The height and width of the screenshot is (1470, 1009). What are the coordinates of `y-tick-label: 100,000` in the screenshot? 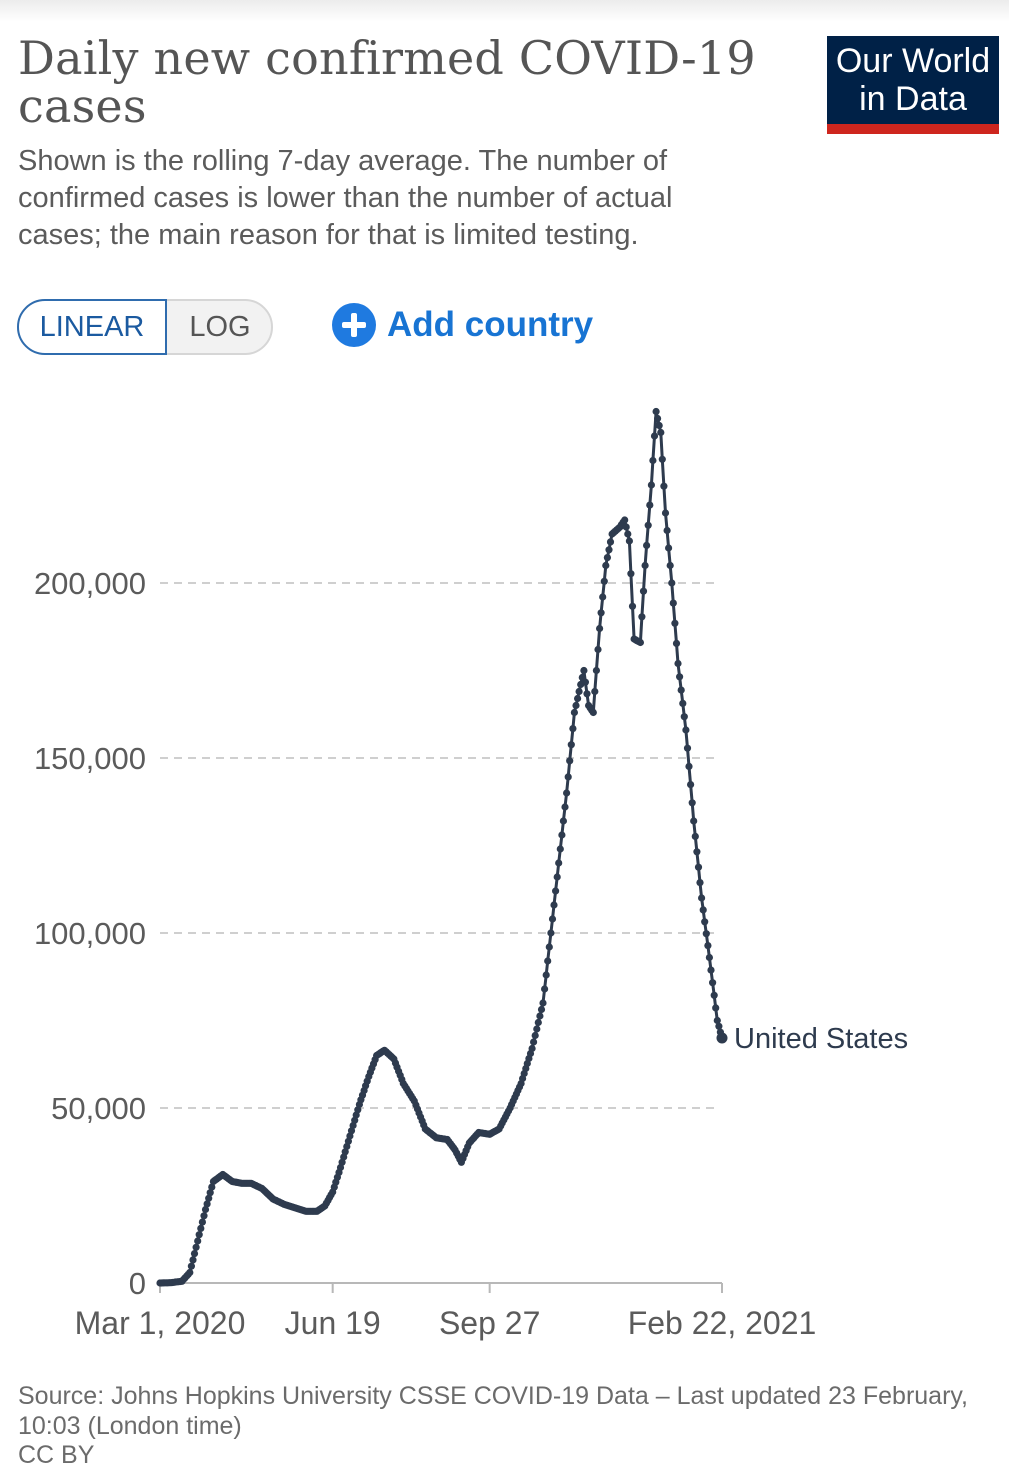 It's located at (90, 933).